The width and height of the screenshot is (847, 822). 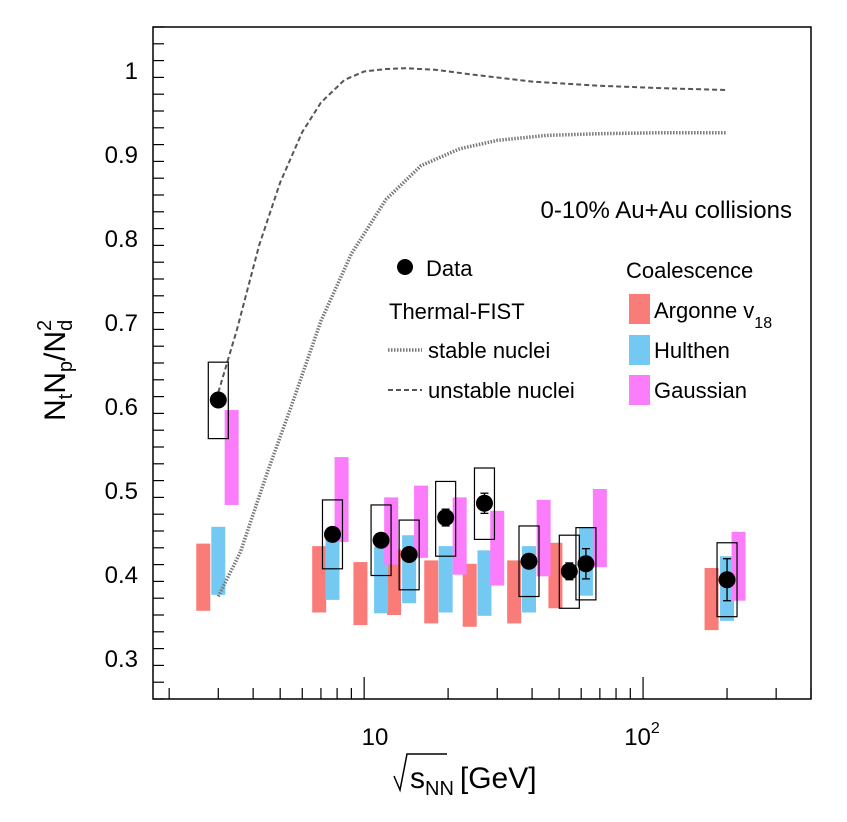 What do you see at coordinates (490, 688) in the screenshot?
I see `x-axis-ticks` at bounding box center [490, 688].